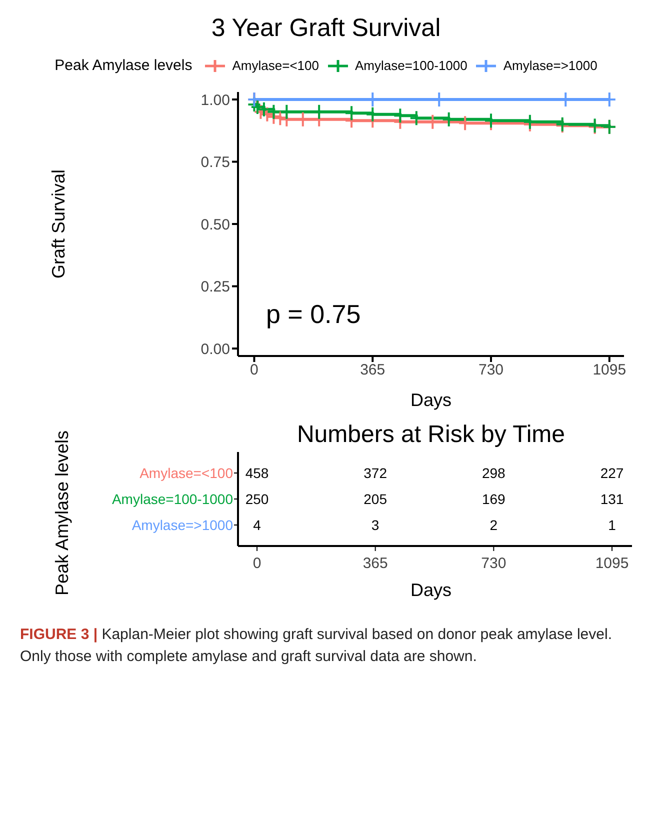  Describe the element at coordinates (58, 224) in the screenshot. I see `y-axis-title: Graft Survival` at that location.